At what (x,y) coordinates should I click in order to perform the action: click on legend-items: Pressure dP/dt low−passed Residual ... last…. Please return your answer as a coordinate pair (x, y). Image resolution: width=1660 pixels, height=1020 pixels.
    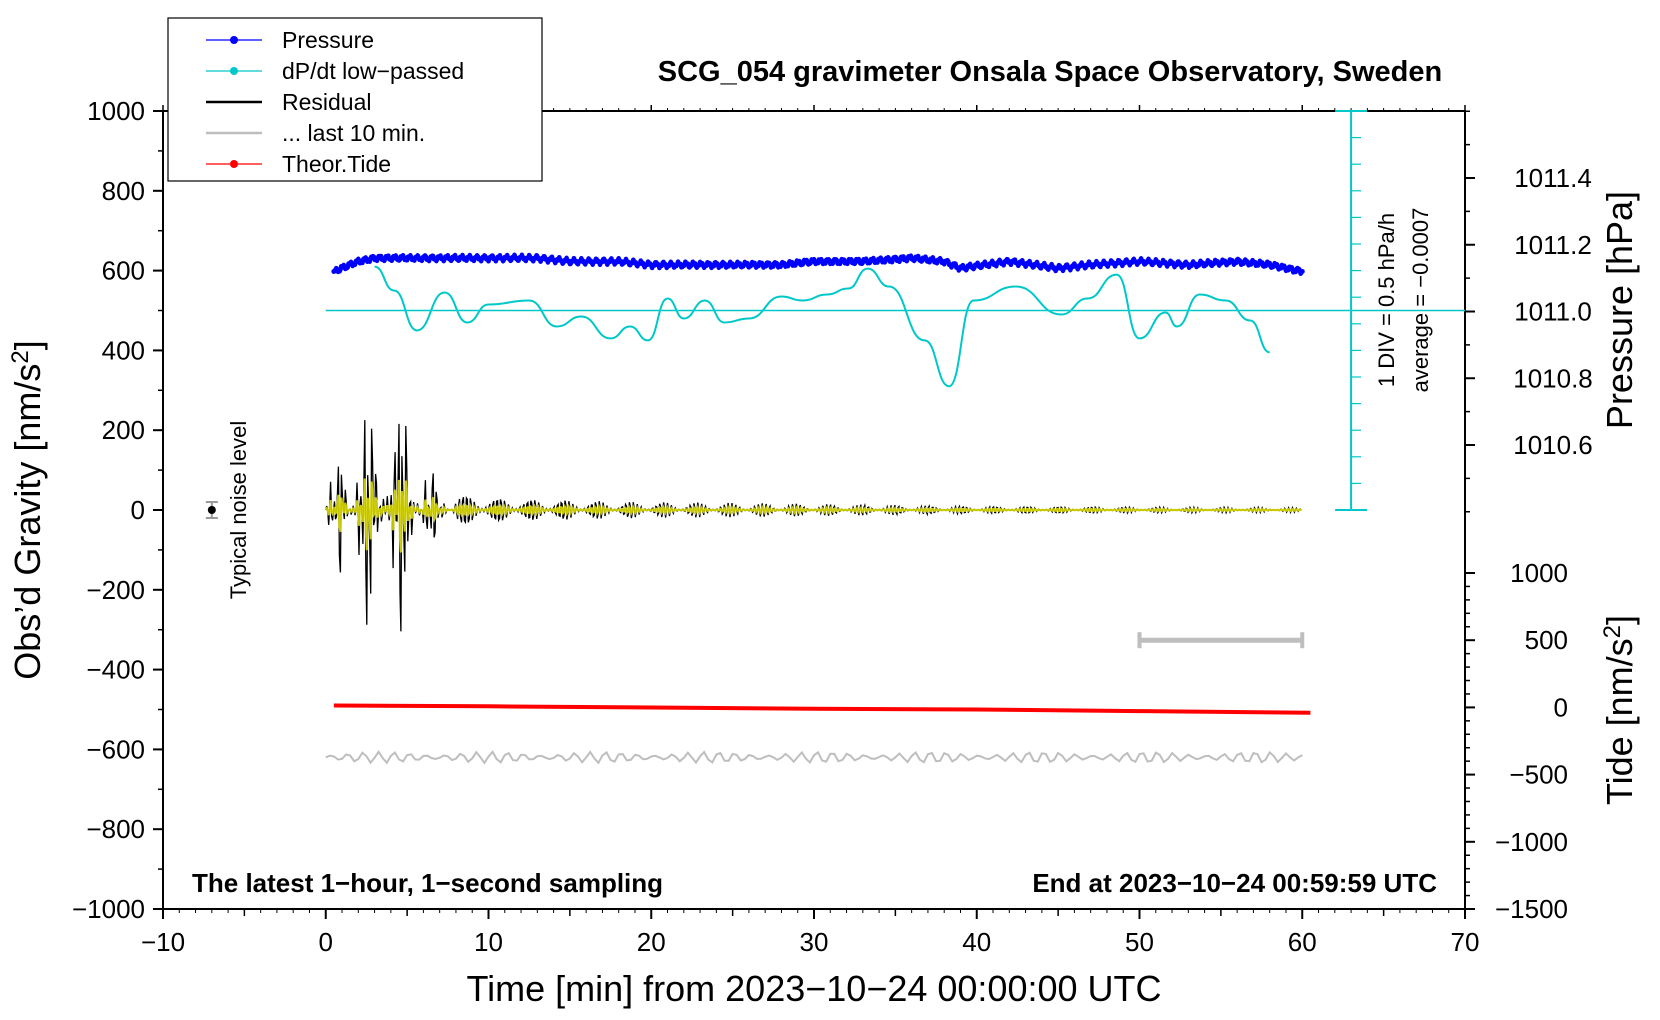
    Looking at the image, I should click on (335, 102).